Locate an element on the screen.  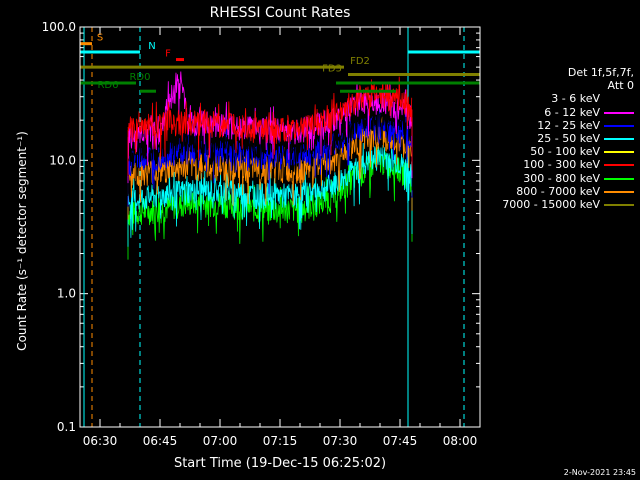
legend-label: 100 - 300 keV is located at coordinates (561, 165).